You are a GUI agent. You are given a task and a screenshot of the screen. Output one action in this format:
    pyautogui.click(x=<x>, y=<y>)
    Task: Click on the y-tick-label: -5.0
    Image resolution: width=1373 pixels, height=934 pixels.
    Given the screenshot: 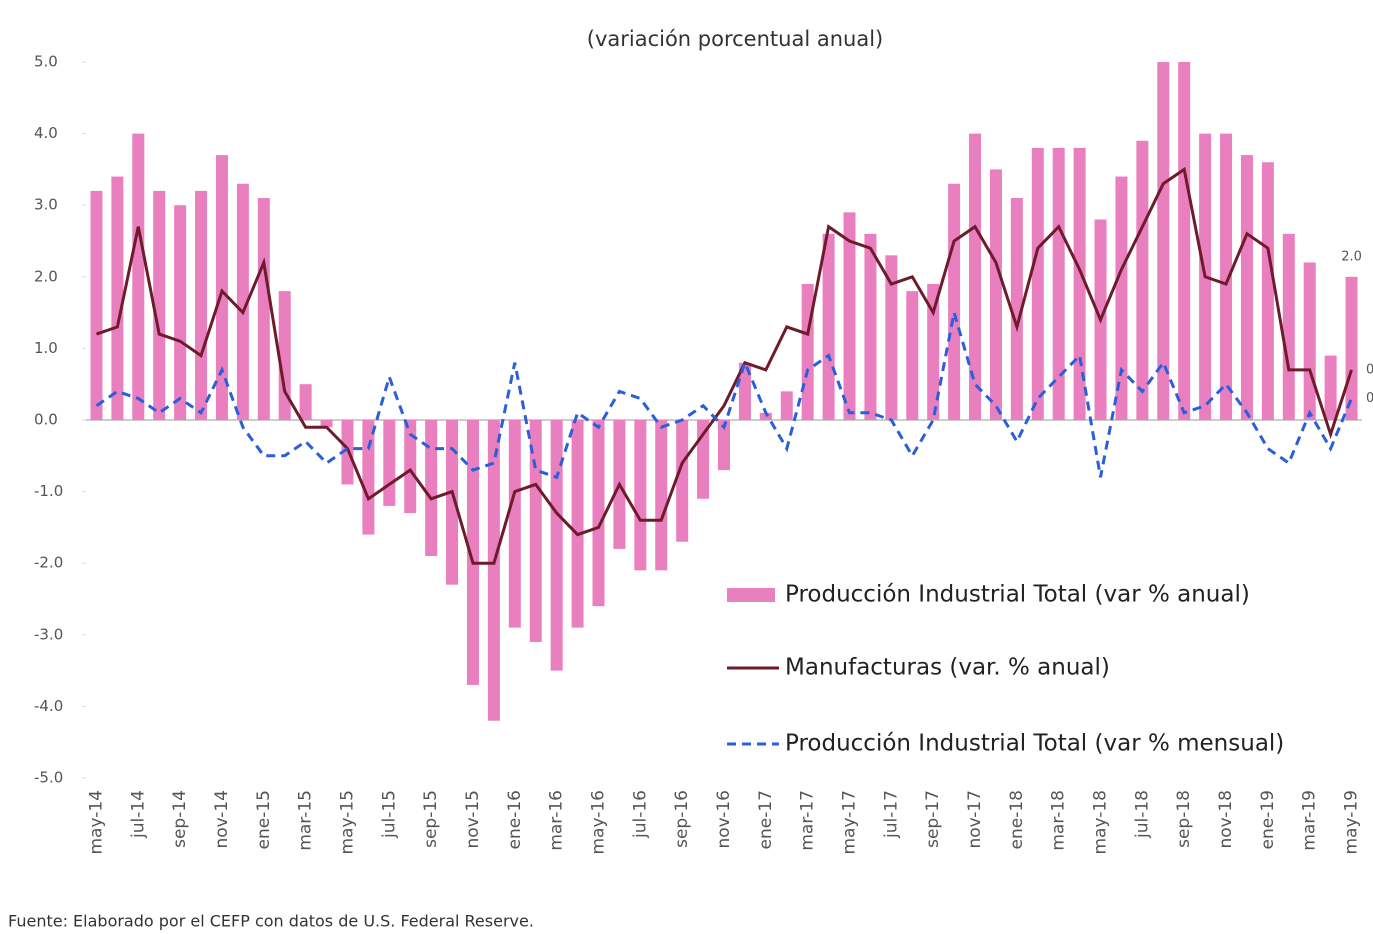 What is the action you would take?
    pyautogui.click(x=48, y=778)
    